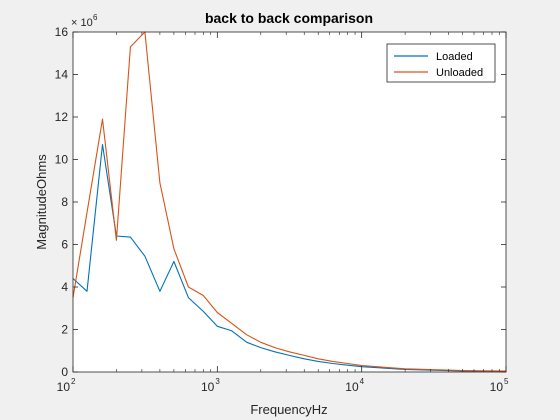 The width and height of the screenshot is (560, 420). What do you see at coordinates (506, 381) in the screenshot?
I see `x-tick-label-exponent: 5` at bounding box center [506, 381].